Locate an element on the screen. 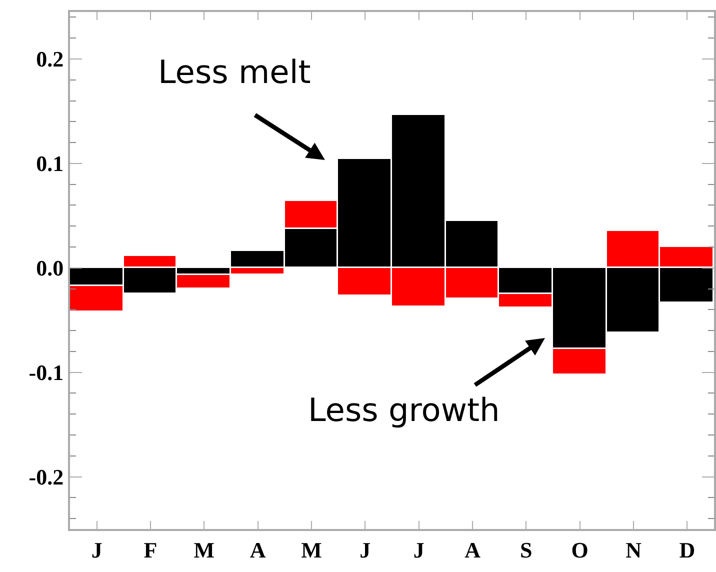 Image resolution: width=716 pixels, height=572 pixels. x-tick-label: O is located at coordinates (579, 549).